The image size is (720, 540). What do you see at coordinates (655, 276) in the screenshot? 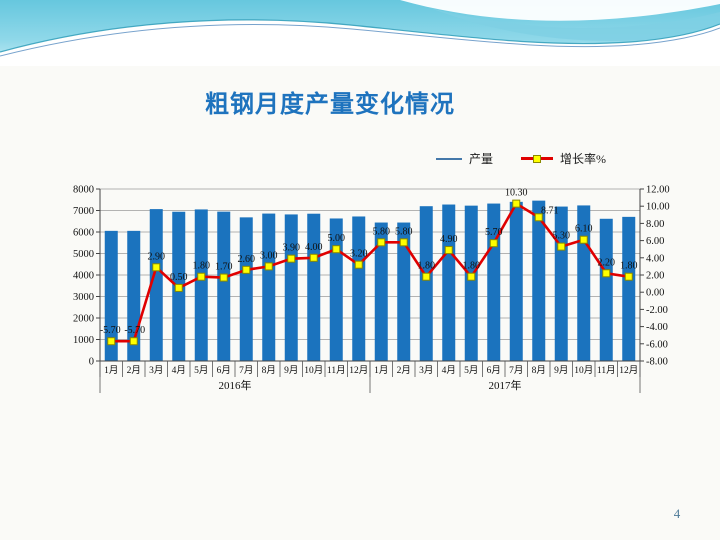
I see `right-axis-label-2.00: 2.00` at bounding box center [655, 276].